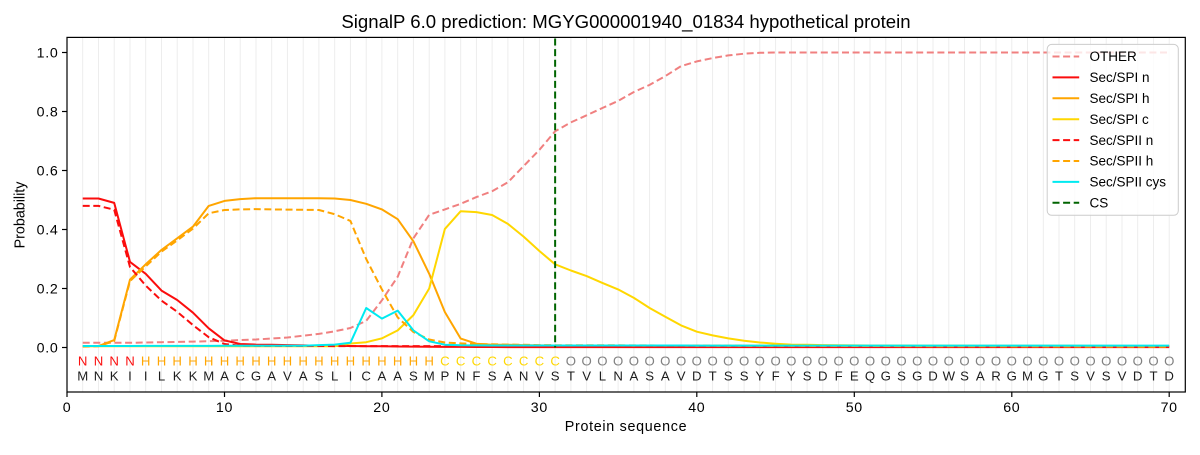  Describe the element at coordinates (854, 408) in the screenshot. I see `svg-text: 50` at that location.